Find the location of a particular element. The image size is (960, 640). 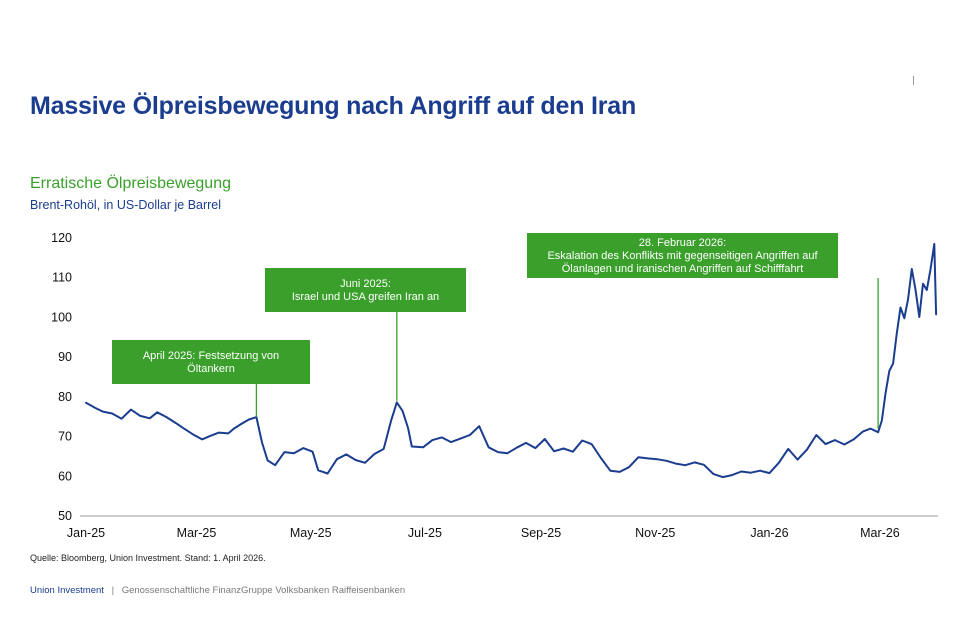

annotation-text: April 2025: Festsetzung von is located at coordinates (211, 356).